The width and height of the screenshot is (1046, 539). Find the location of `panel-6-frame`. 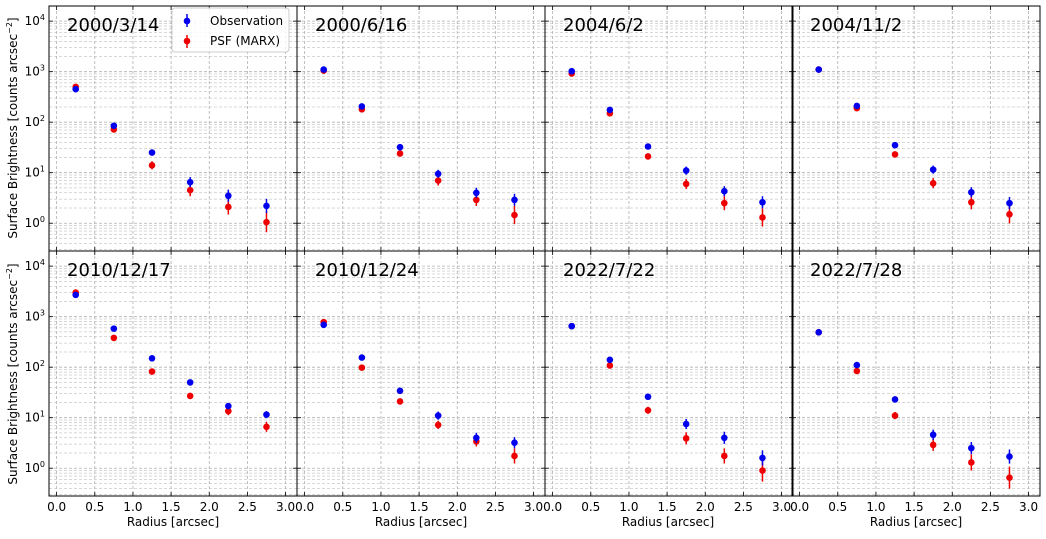

panel-6-frame is located at coordinates (421, 373).